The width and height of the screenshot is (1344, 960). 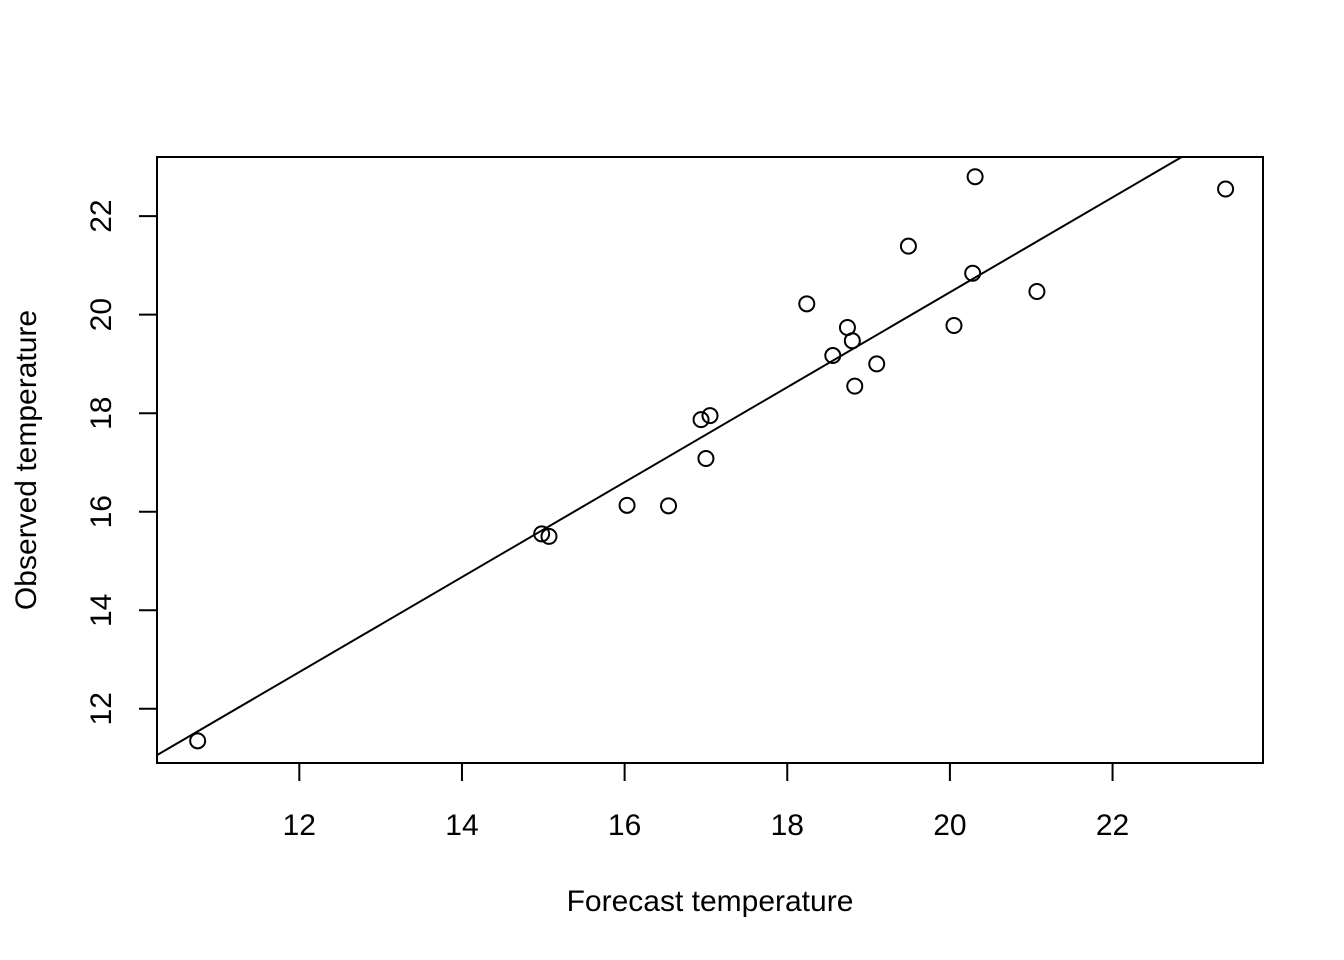 What do you see at coordinates (101, 610) in the screenshot?
I see `y-tick-label: 14` at bounding box center [101, 610].